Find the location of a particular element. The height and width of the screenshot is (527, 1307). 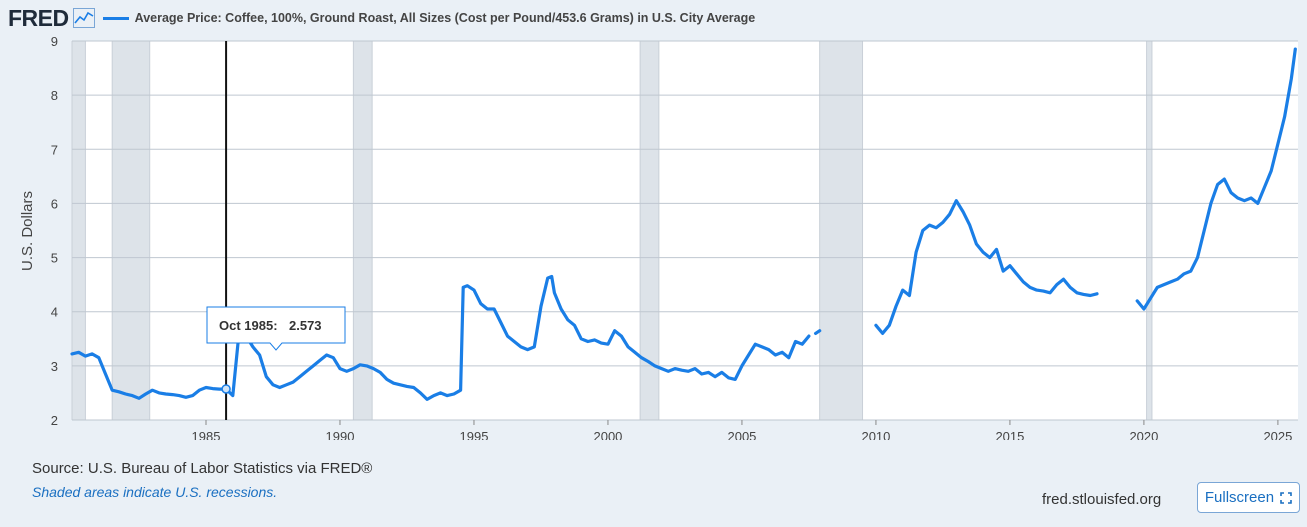

fullscreen-label: Fullscreen is located at coordinates (1239, 497).